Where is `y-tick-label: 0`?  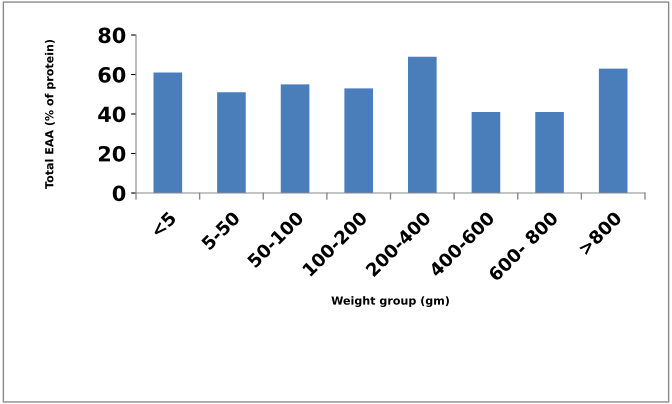 y-tick-label: 0 is located at coordinates (119, 193).